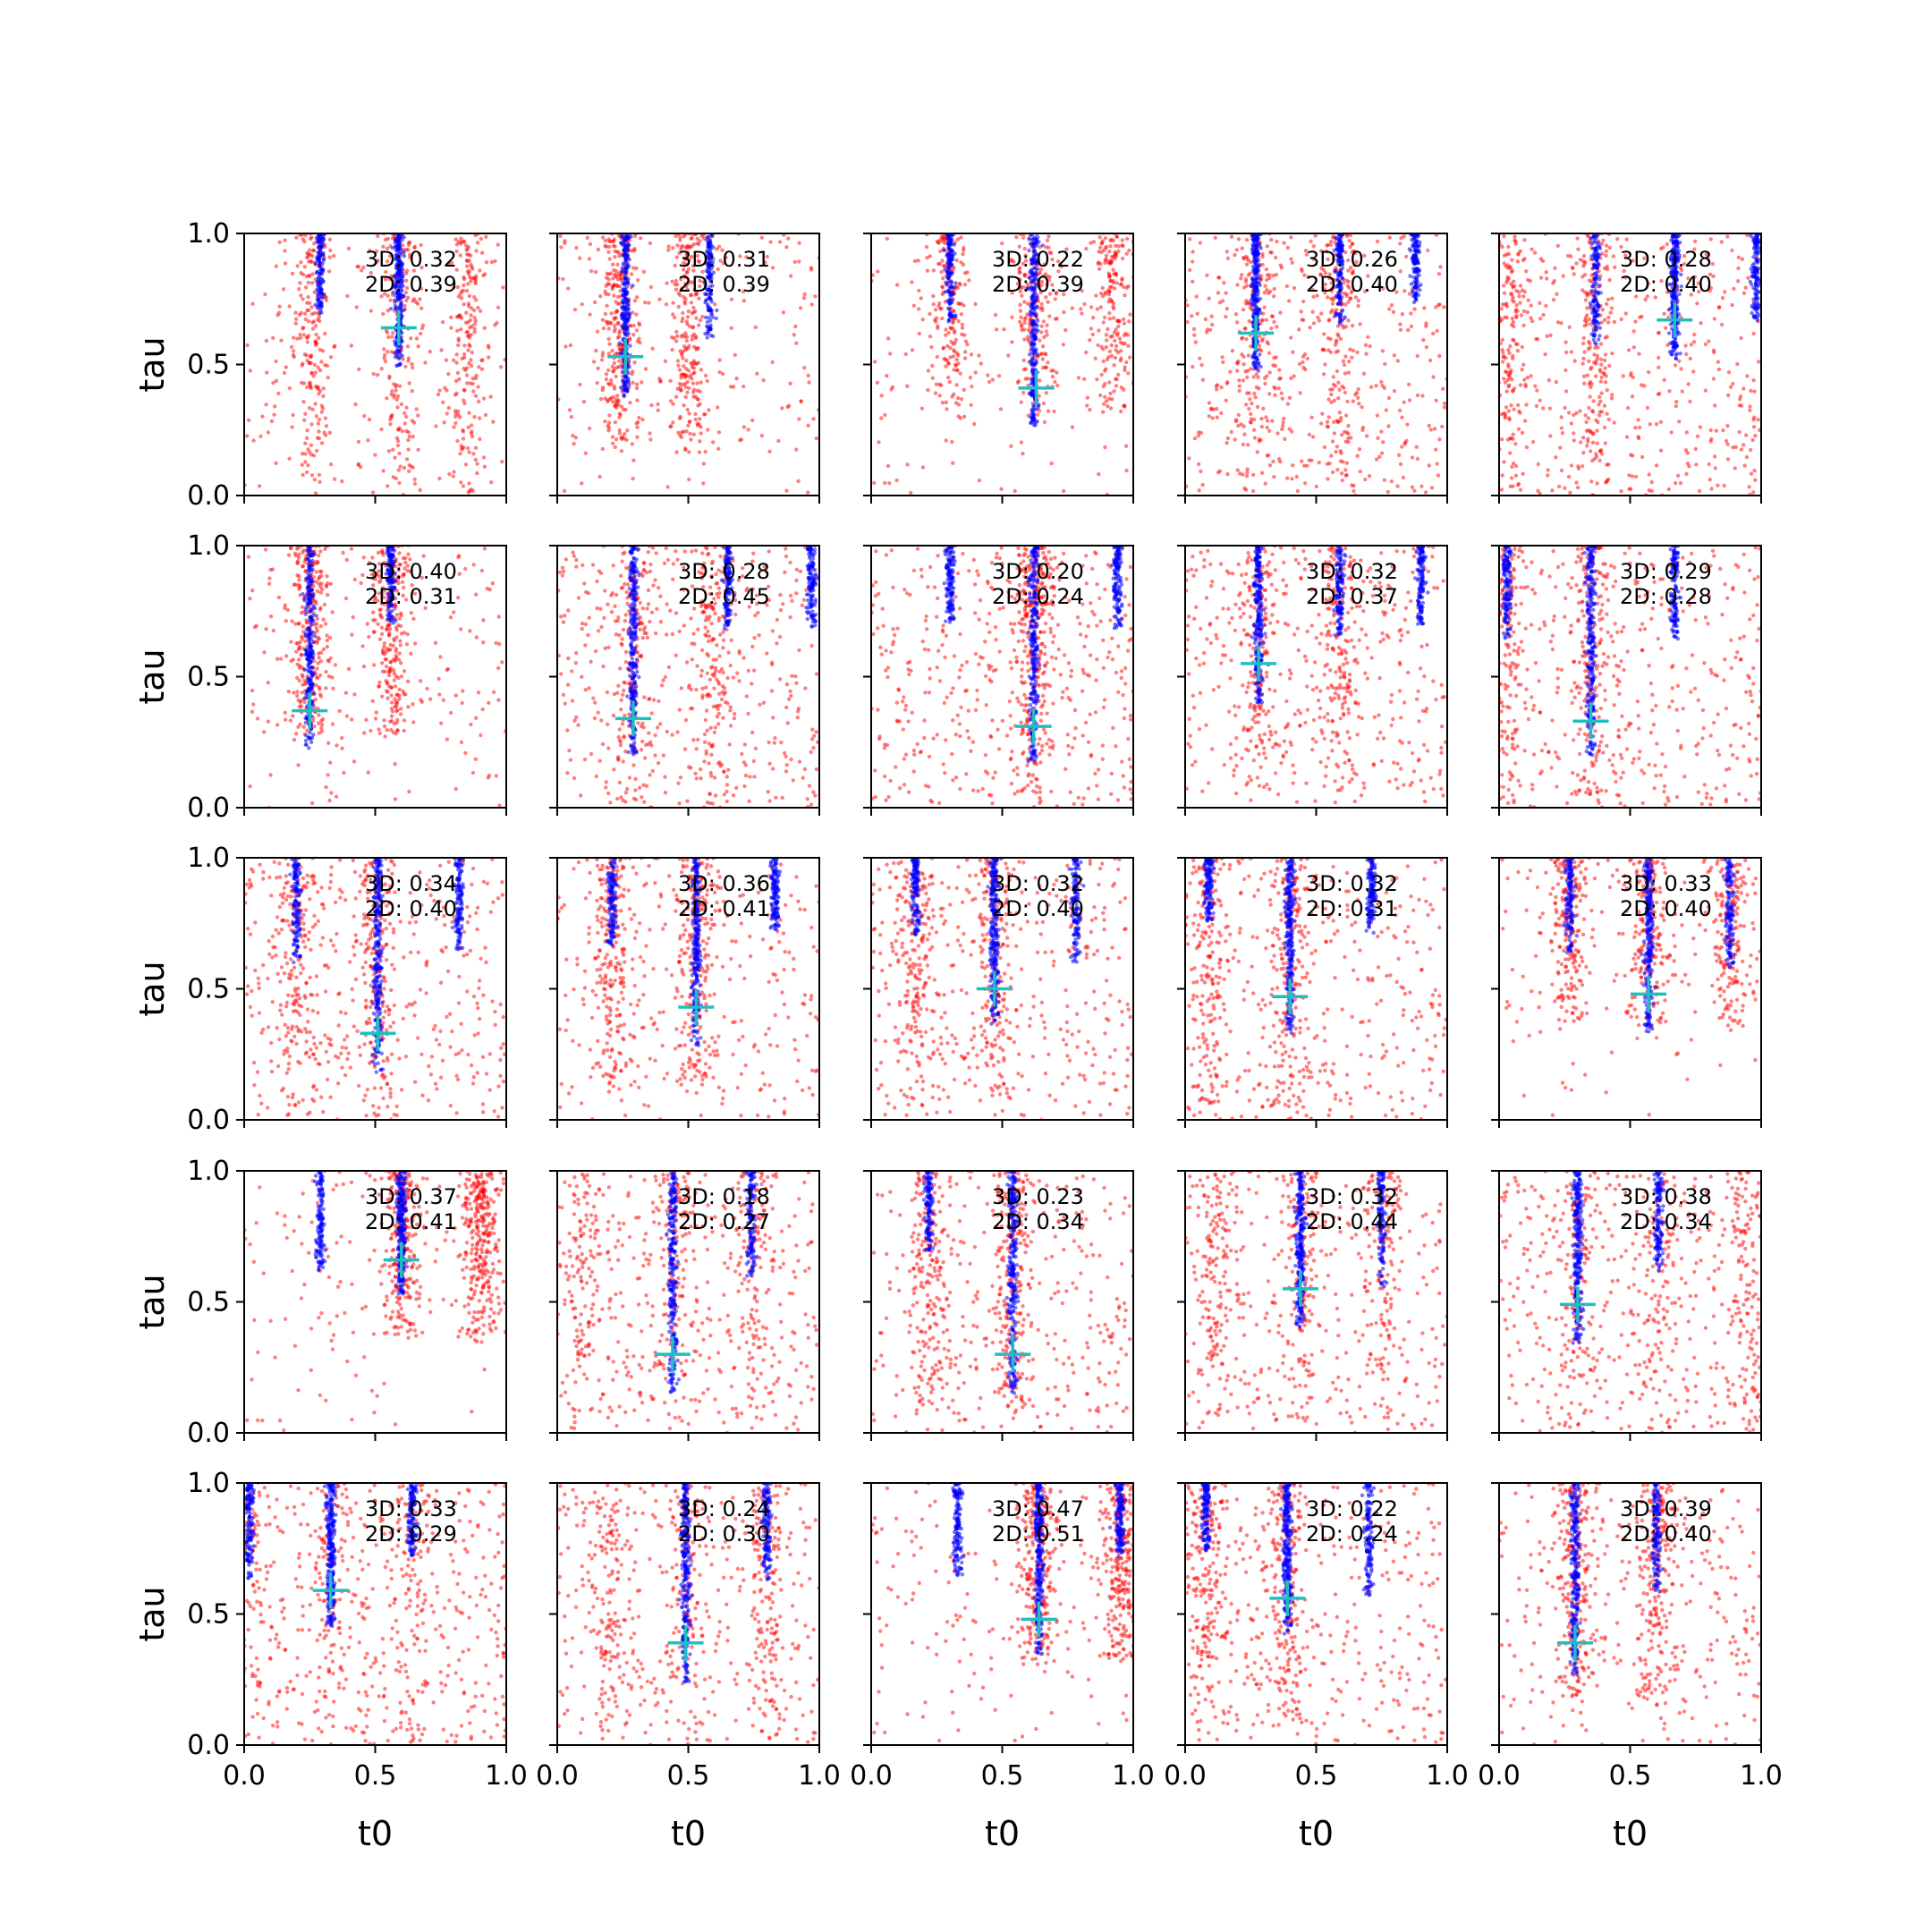 The image size is (1932, 1932). I want to click on scatter-points, so click(1316, 362).